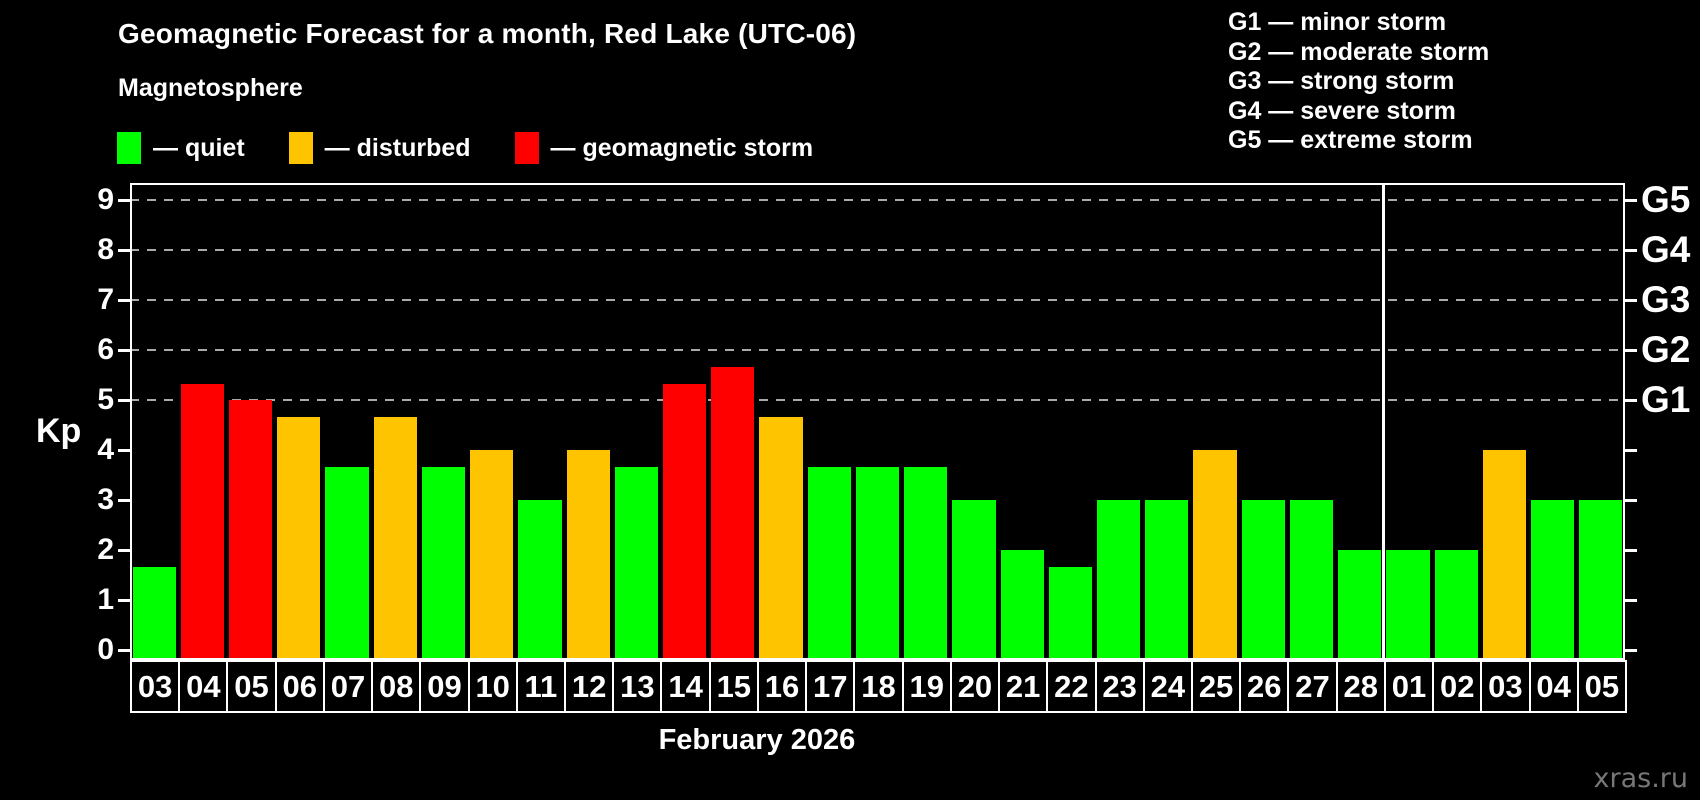 The image size is (1700, 800). Describe the element at coordinates (877, 350) in the screenshot. I see `gridline-g2` at that location.